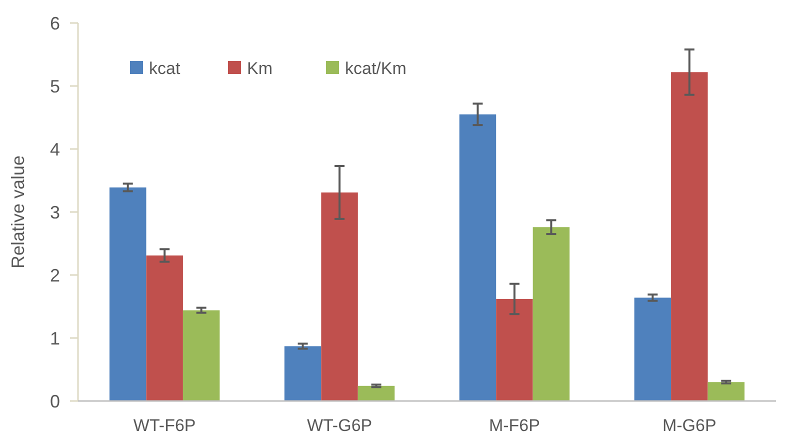  Describe the element at coordinates (259, 68) in the screenshot. I see `legend-label: Km` at that location.